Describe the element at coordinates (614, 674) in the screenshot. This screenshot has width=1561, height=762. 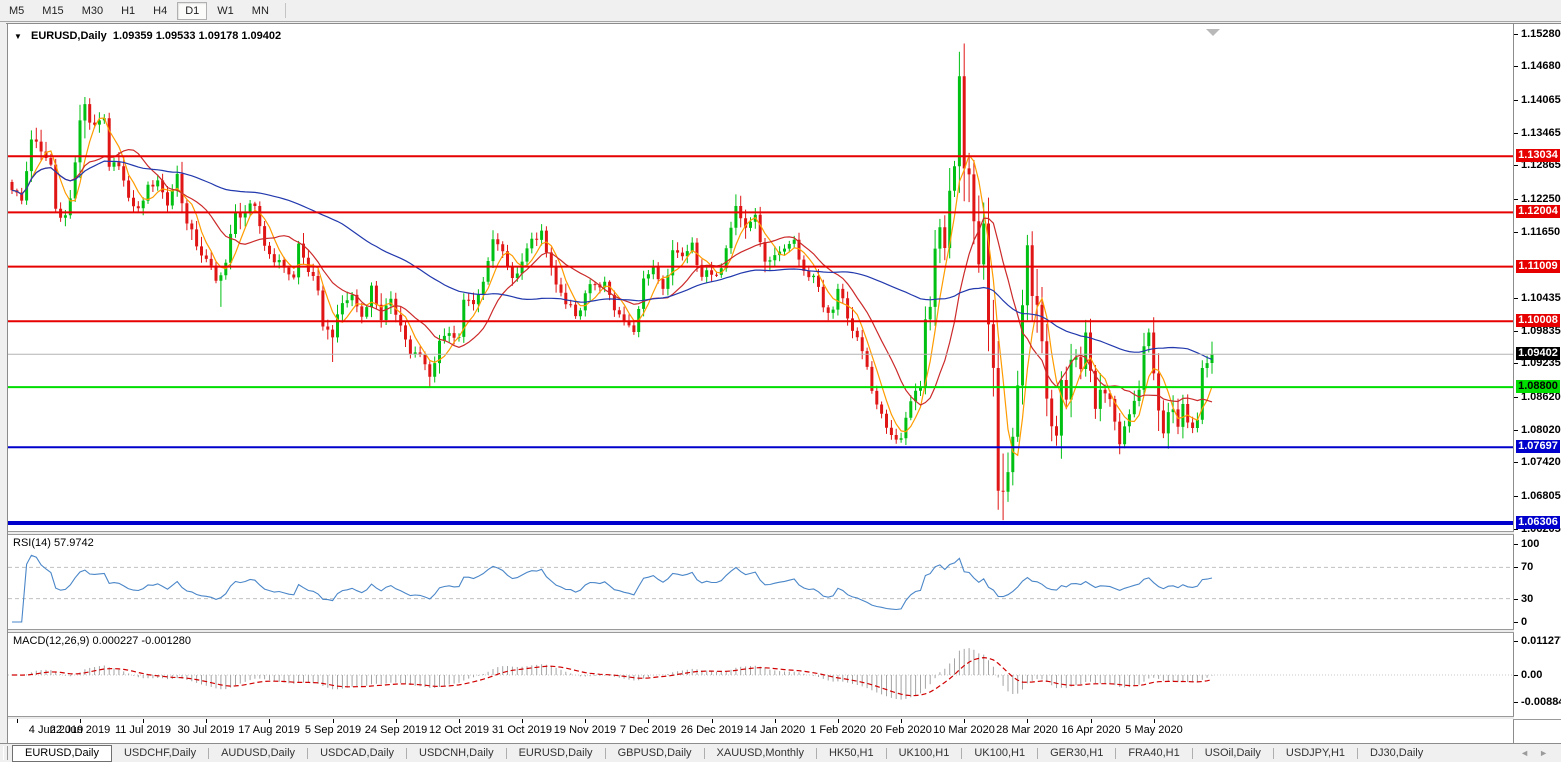
I see `macd-histogram` at that location.